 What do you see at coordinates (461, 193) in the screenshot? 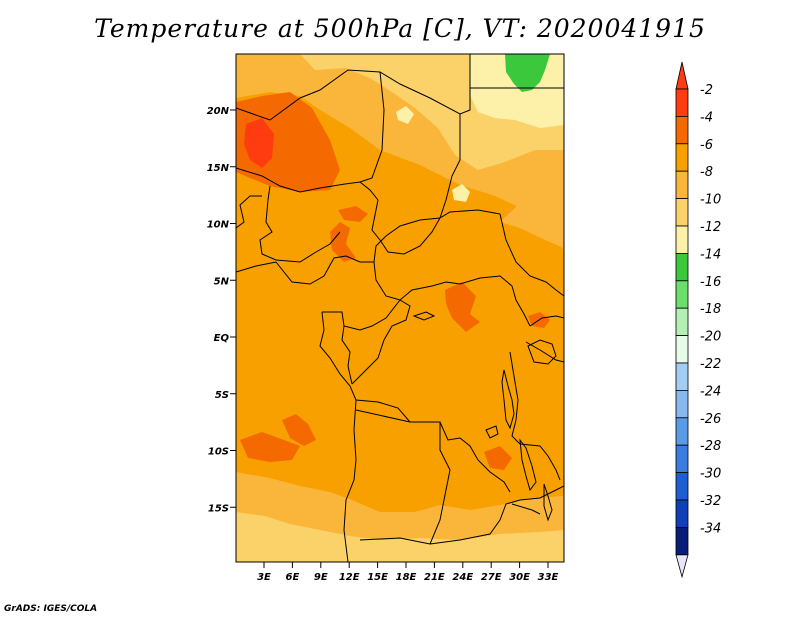
I see `field-coolest-patch-b` at bounding box center [461, 193].